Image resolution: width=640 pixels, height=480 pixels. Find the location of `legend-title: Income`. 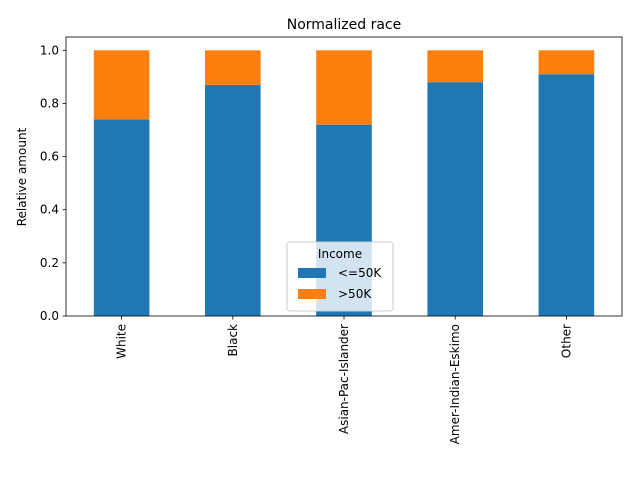

legend-title: Income is located at coordinates (340, 254).